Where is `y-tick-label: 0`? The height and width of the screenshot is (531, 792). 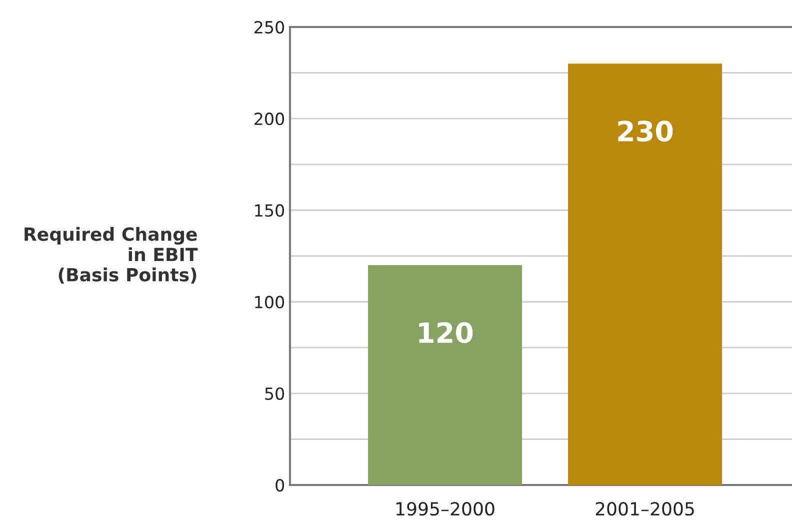 y-tick-label: 0 is located at coordinates (280, 485).